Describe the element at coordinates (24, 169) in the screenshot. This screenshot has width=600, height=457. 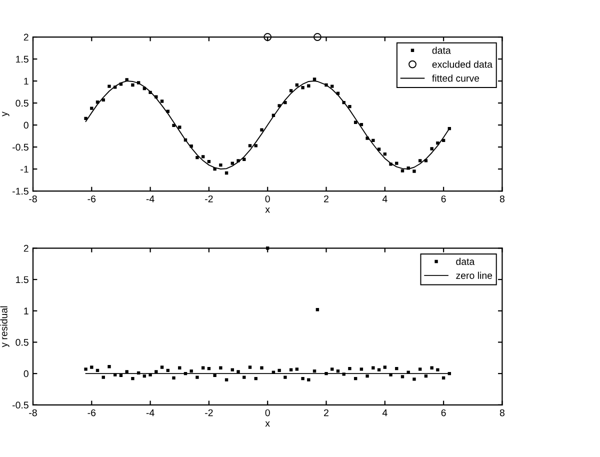
I see `y-tick-label: -1` at that location.